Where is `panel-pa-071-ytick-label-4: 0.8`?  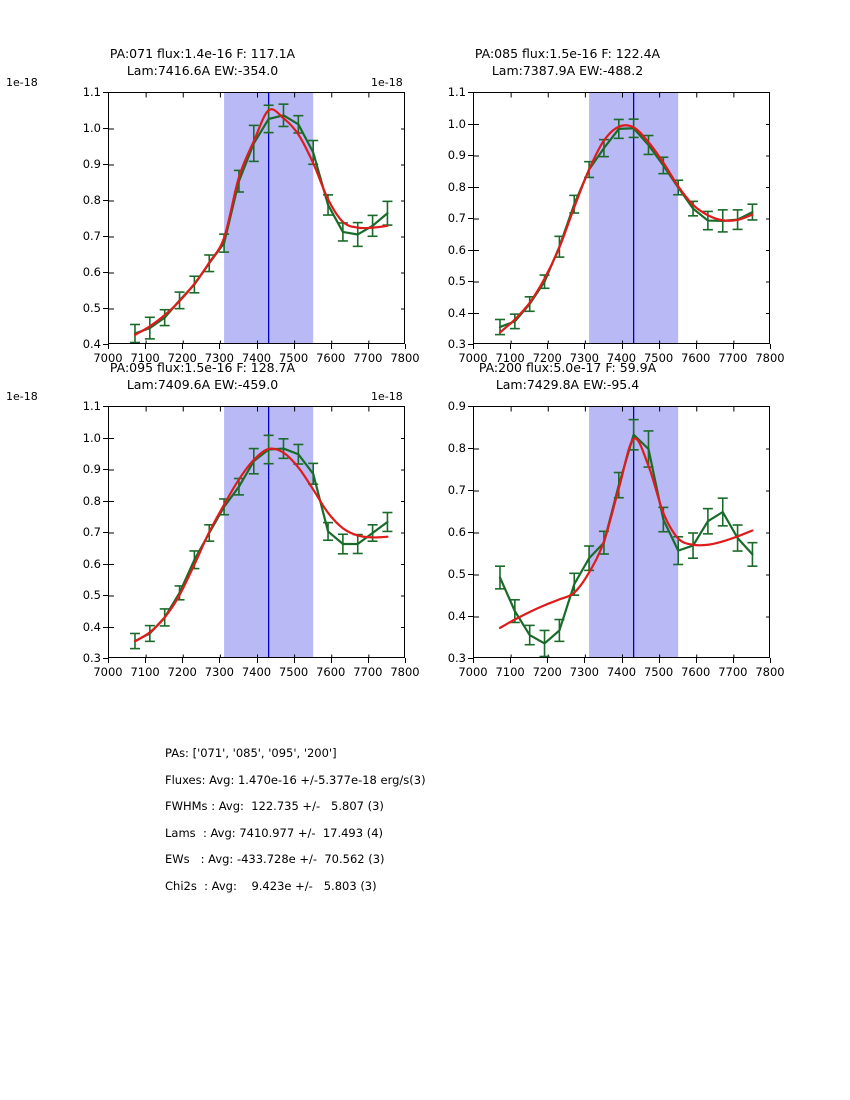
panel-pa-071-ytick-label-4: 0.8 is located at coordinates (91, 200).